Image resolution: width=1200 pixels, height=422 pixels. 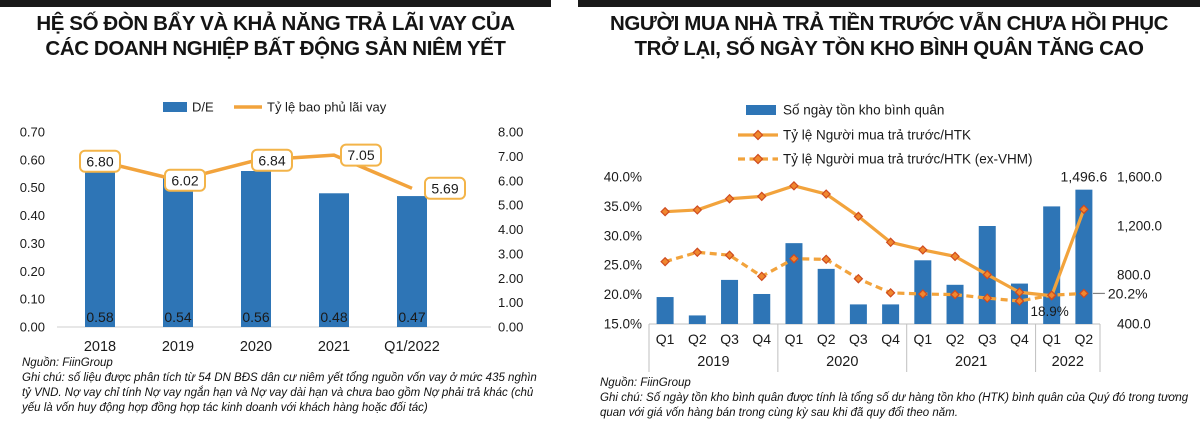 I want to click on right-axis-tick: 2.00, so click(x=510, y=278).